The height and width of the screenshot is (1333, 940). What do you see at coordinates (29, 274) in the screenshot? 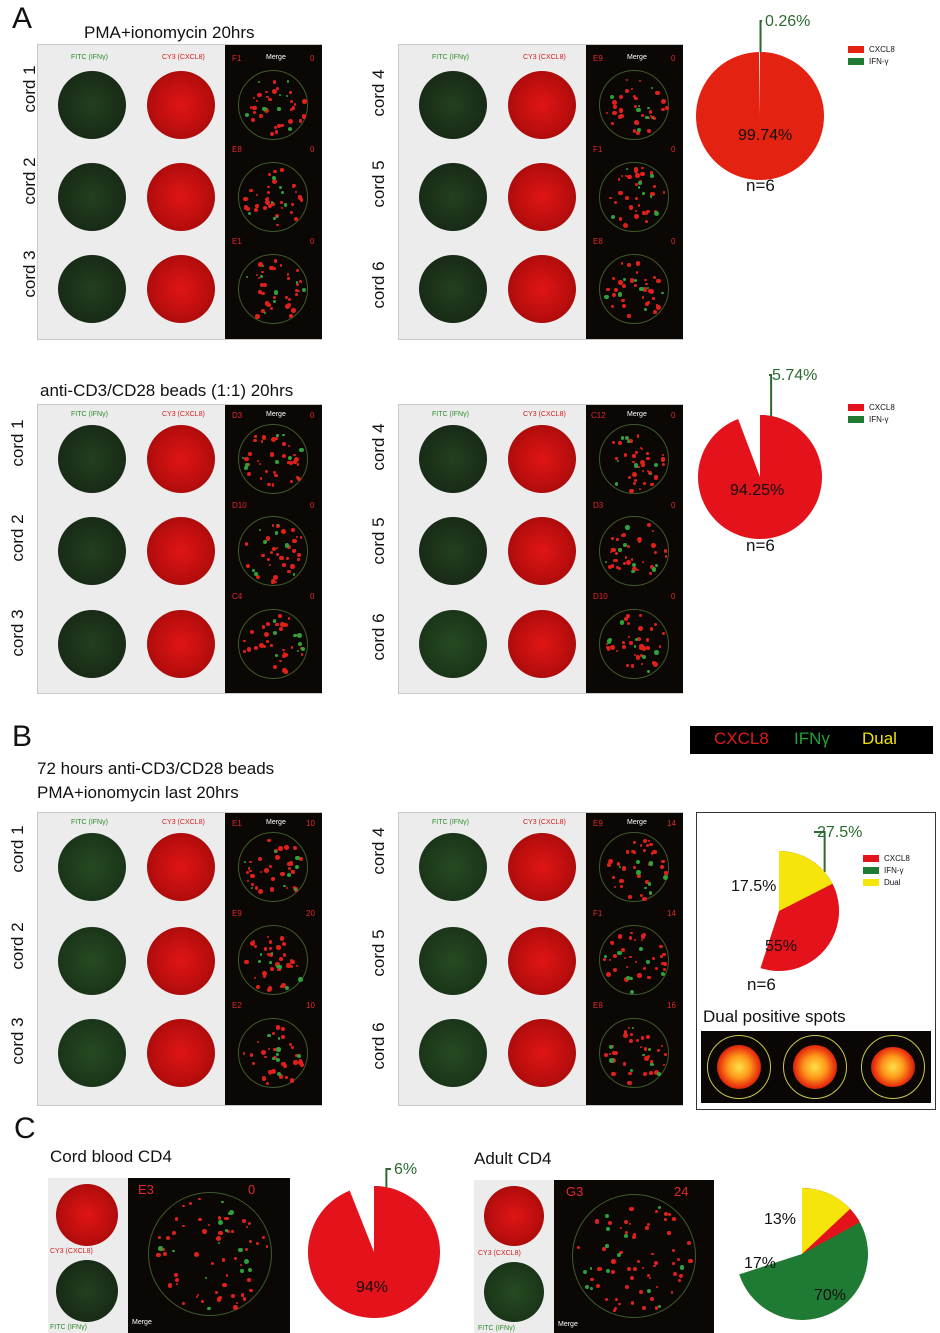
I see `cord-label: cord 3` at bounding box center [29, 274].